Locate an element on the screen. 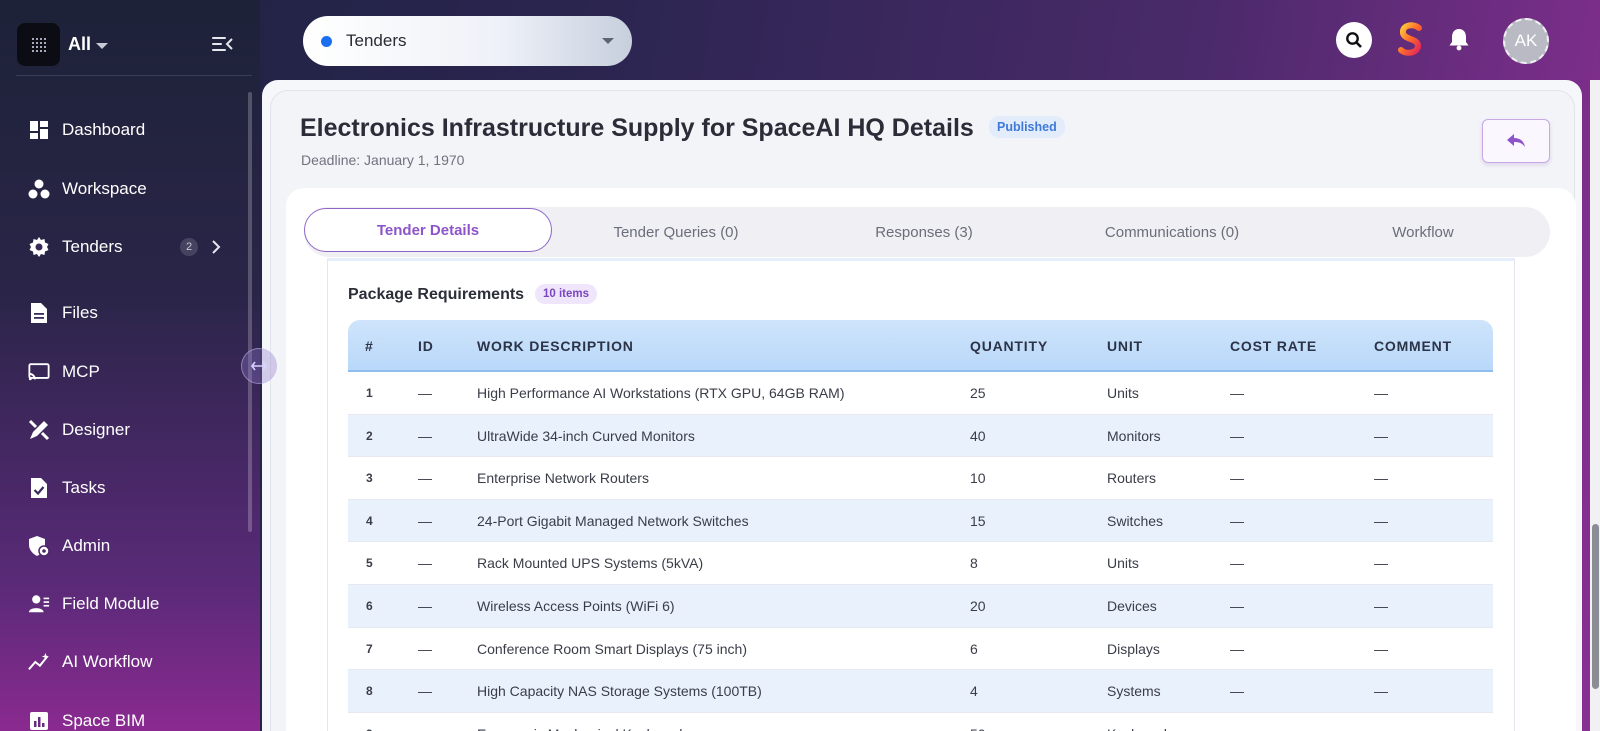 The height and width of the screenshot is (731, 1600). sidebar-item-label: AI Workflow is located at coordinates (107, 661).